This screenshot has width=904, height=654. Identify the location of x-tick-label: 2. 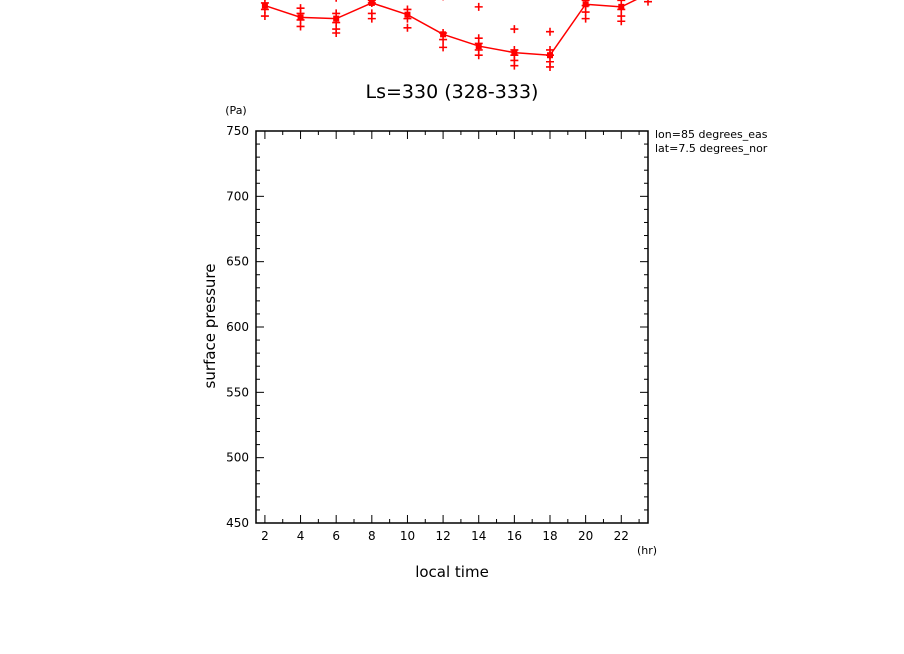
(265, 536).